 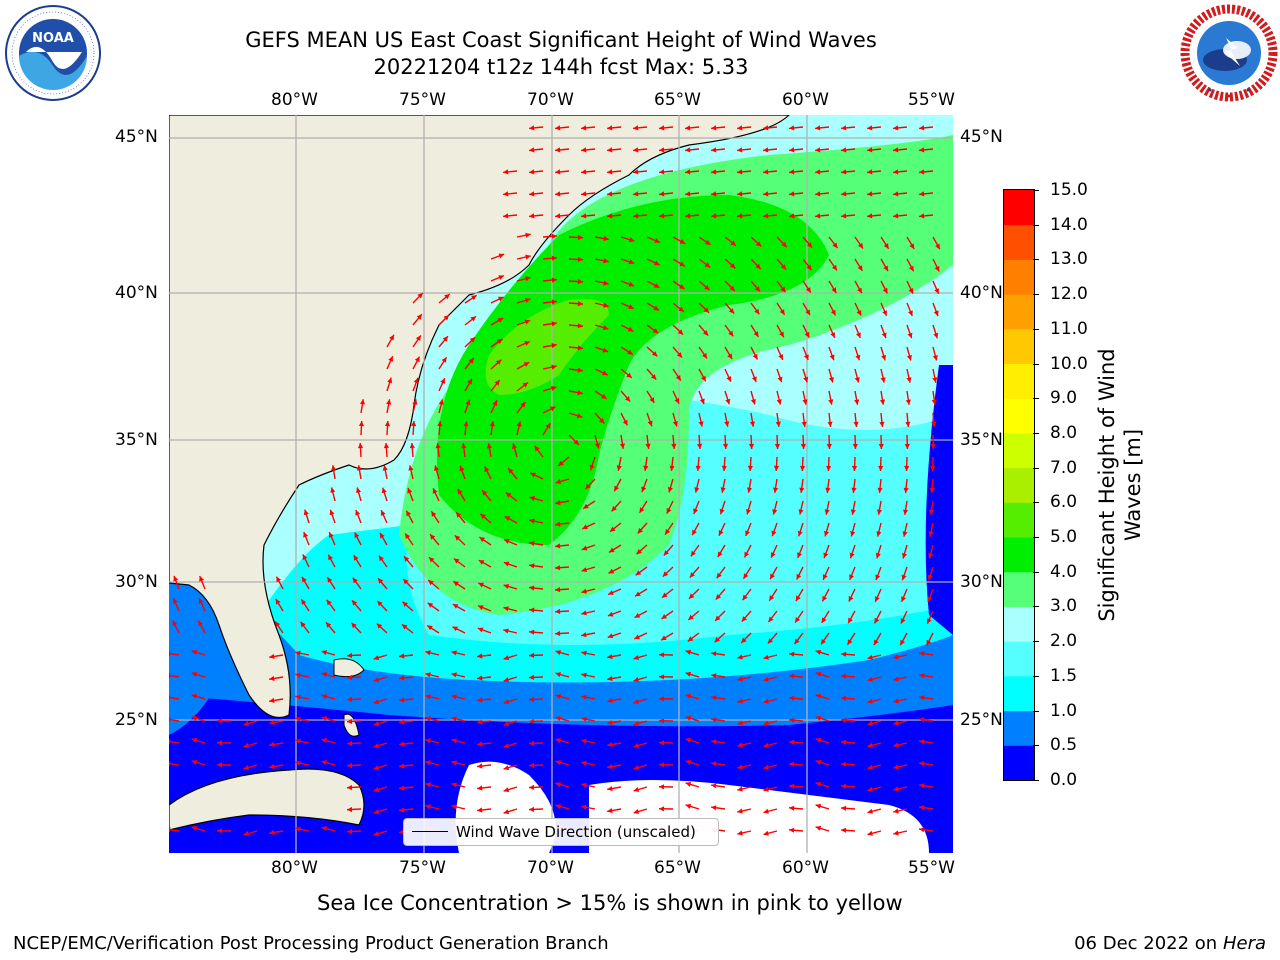 What do you see at coordinates (1064, 537) in the screenshot?
I see `colorbar-tick-label: 5.0` at bounding box center [1064, 537].